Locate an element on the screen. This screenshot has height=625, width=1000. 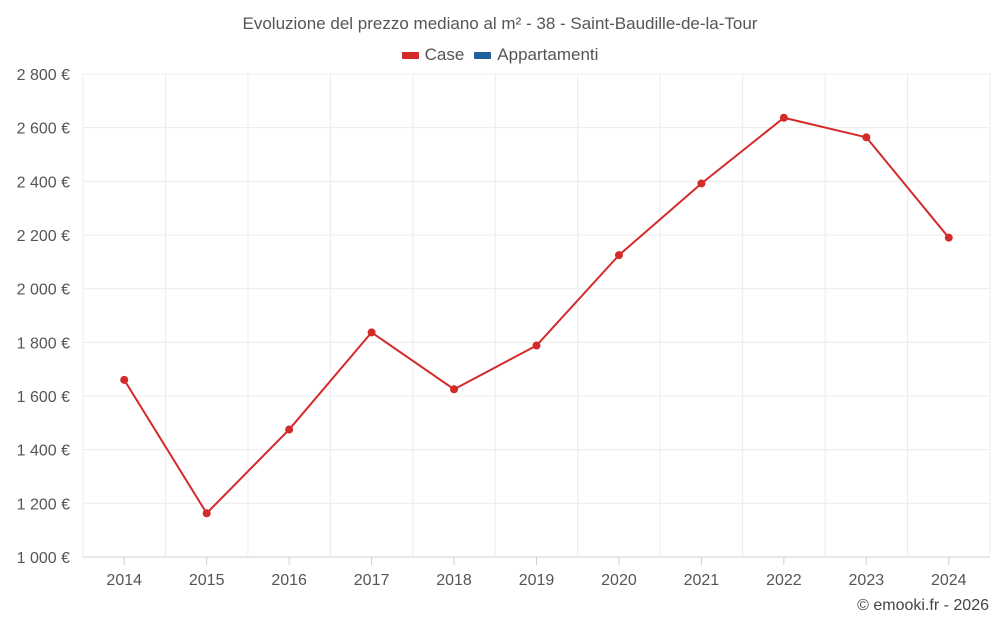
x-tick-label: 2014 is located at coordinates (124, 580).